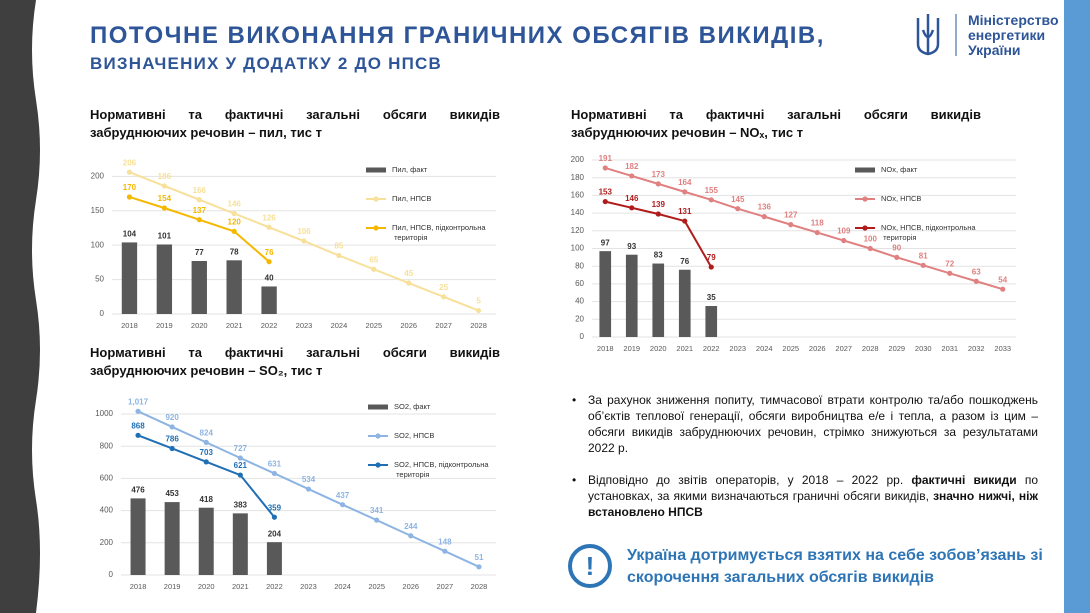 This screenshot has width=1090, height=613. What do you see at coordinates (411, 526) in the screenshot?
I see `point-label: 244` at bounding box center [411, 526].